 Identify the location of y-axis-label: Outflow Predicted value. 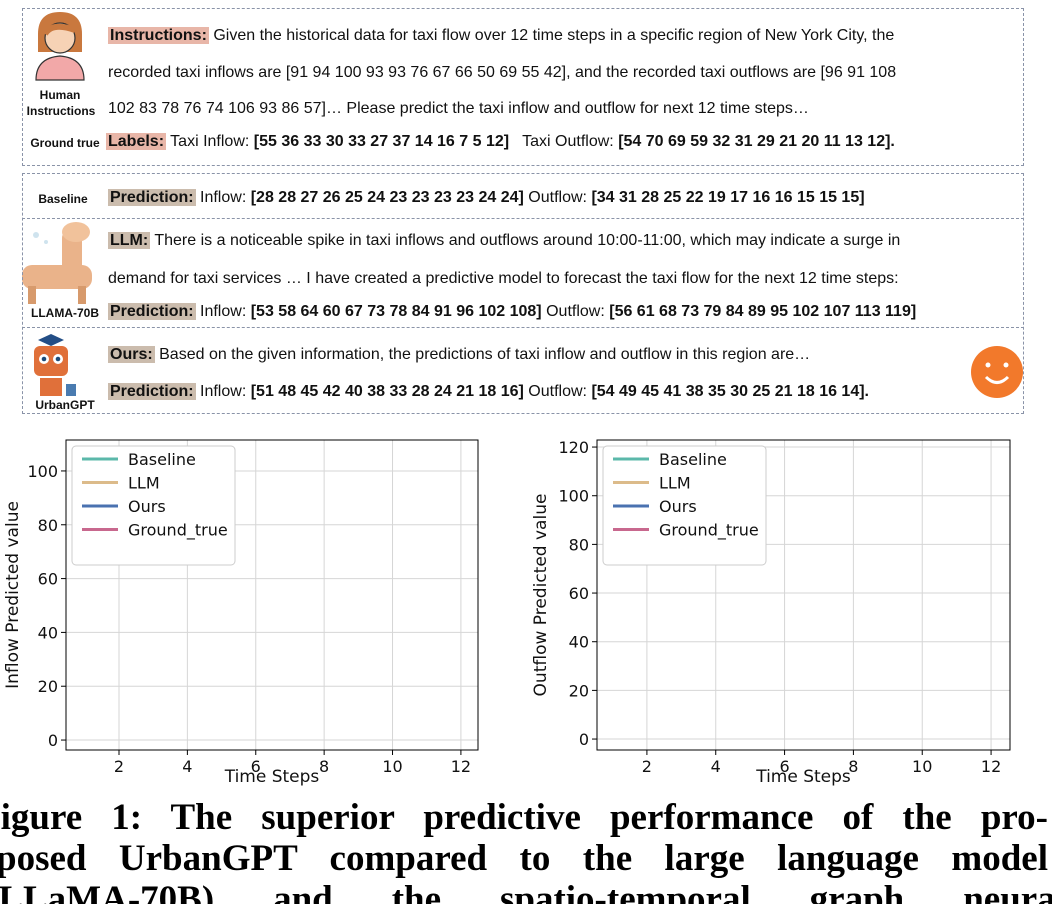
(541, 595).